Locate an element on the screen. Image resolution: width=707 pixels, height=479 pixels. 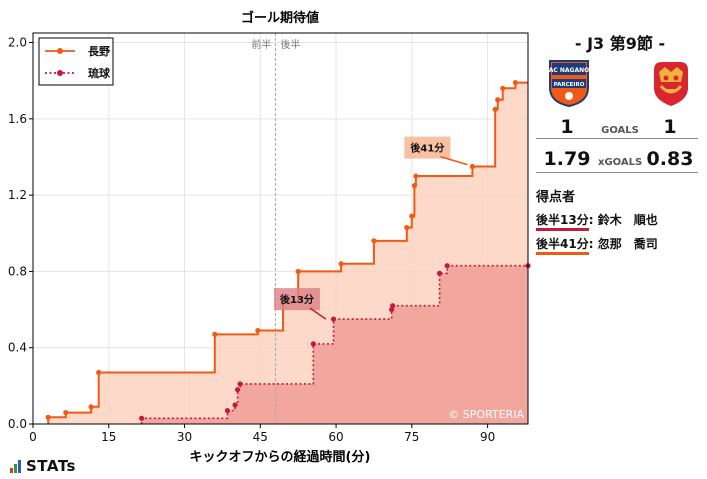
scorer-time: 後半41分 is located at coordinates (562, 246).